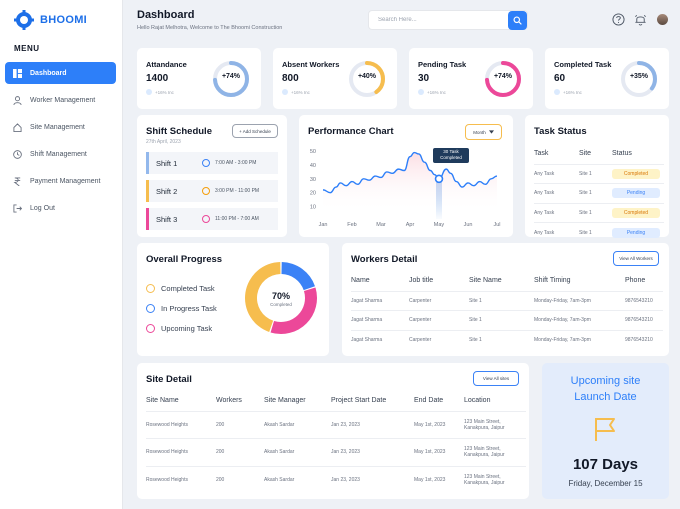  I want to click on shift-timing: Monday-Friday, 7am-3pm, so click(579, 339).